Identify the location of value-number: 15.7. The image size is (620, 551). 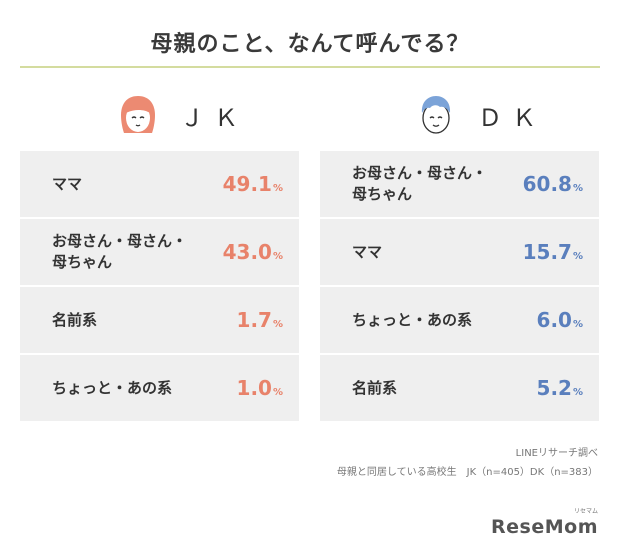
(547, 252).